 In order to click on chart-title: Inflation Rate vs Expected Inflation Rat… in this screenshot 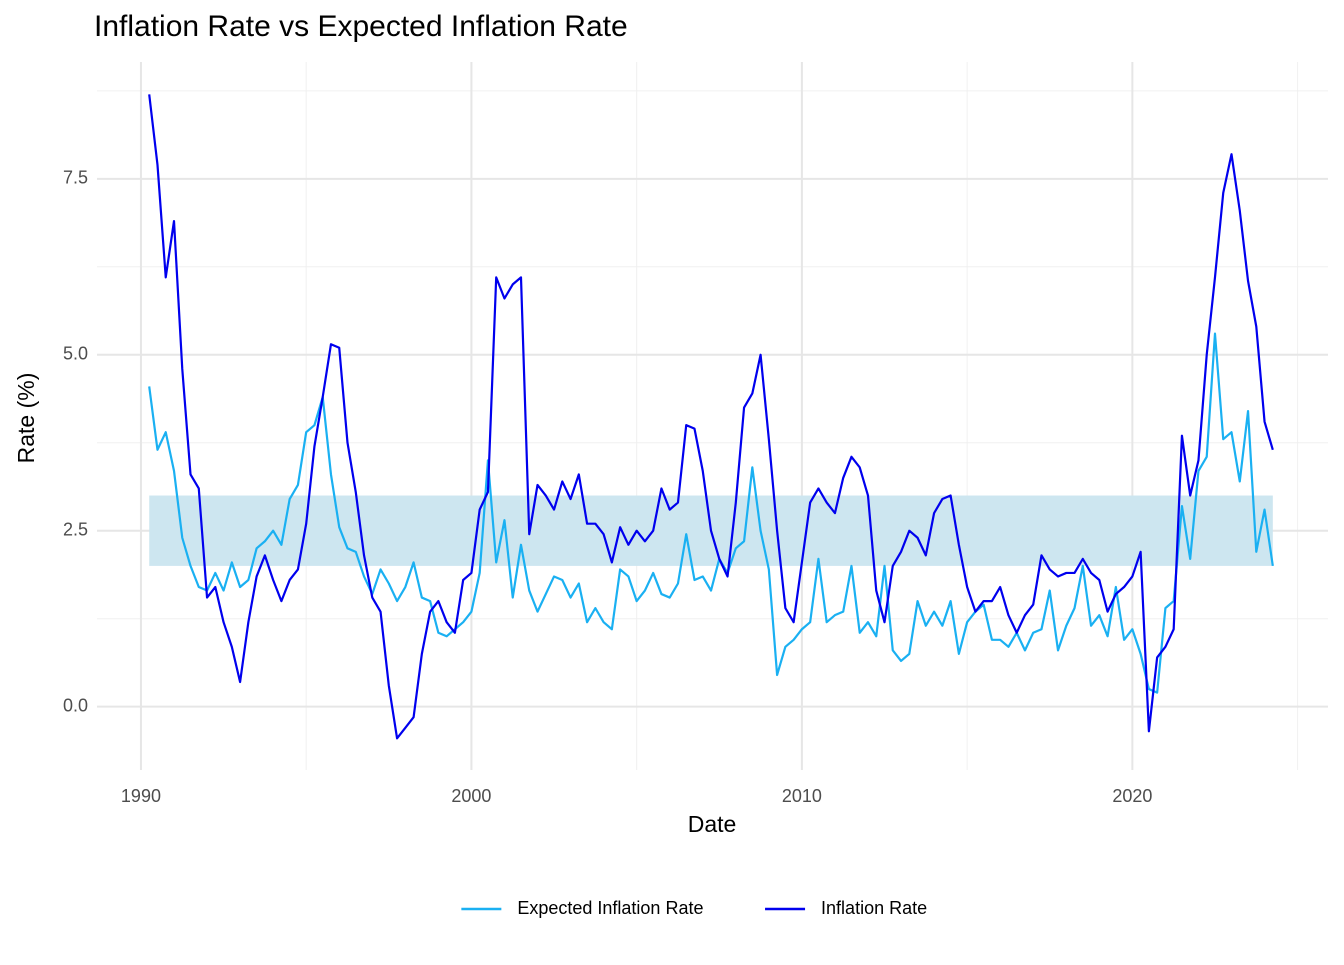, I will do `click(361, 26)`.